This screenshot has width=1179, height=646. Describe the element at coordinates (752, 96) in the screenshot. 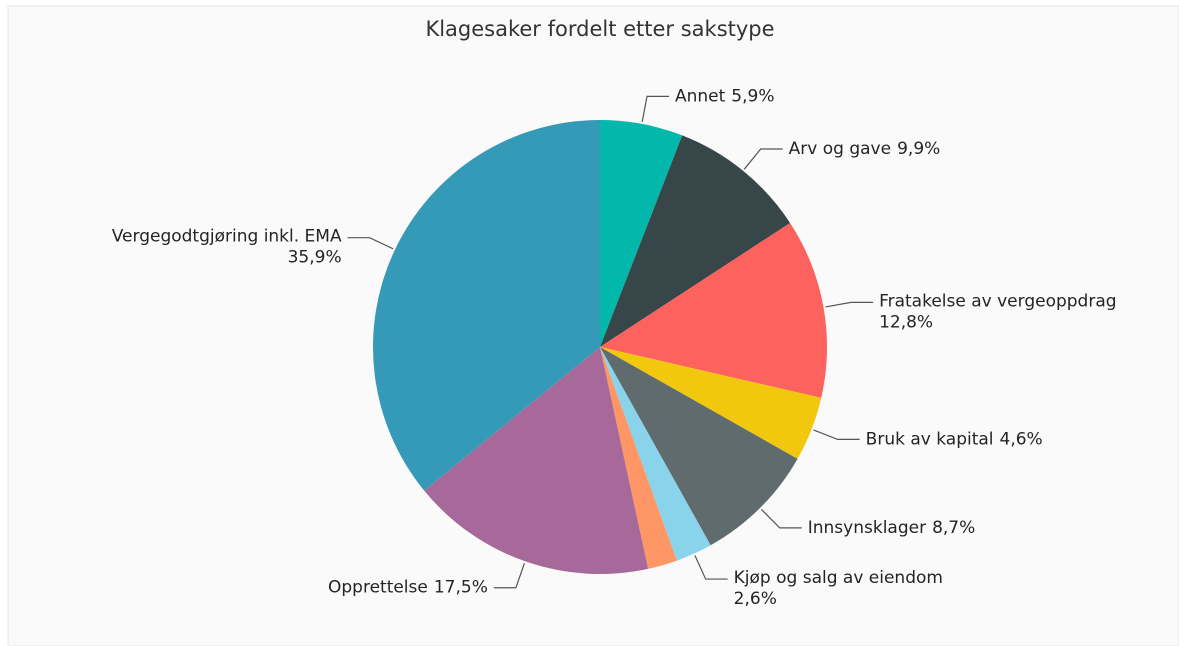

I see `label-value: 5,9%` at that location.